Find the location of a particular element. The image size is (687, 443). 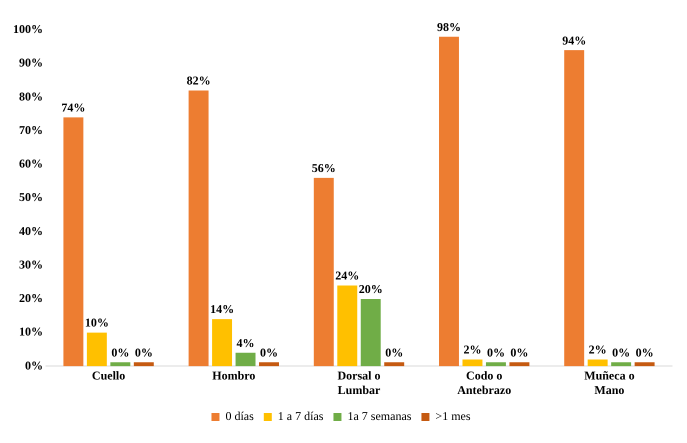

x-tick-label: Cuello is located at coordinates (109, 375).